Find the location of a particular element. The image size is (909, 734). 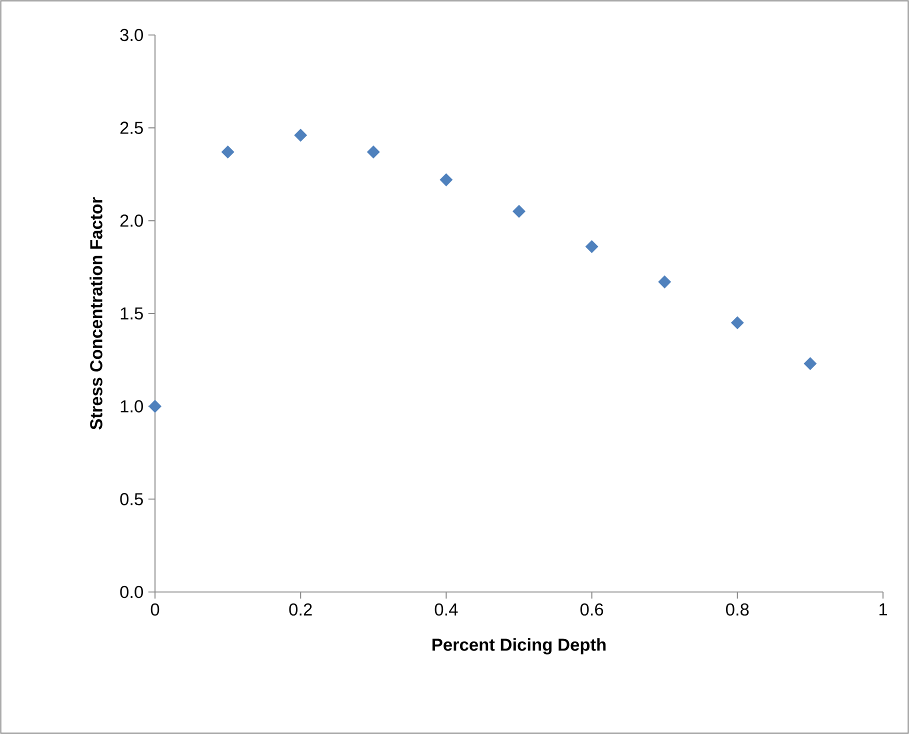

y-tick-label: 2.5 is located at coordinates (131, 128).